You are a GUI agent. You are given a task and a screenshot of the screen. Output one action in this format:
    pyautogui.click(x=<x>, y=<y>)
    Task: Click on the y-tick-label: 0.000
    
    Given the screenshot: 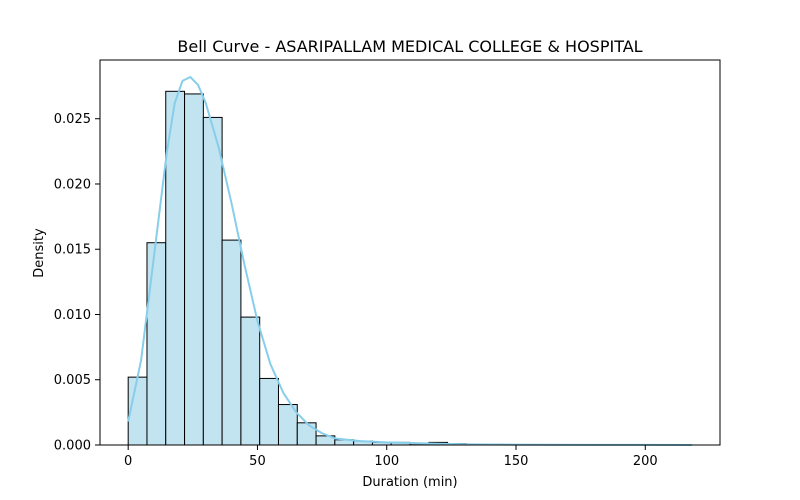 What is the action you would take?
    pyautogui.click(x=72, y=446)
    